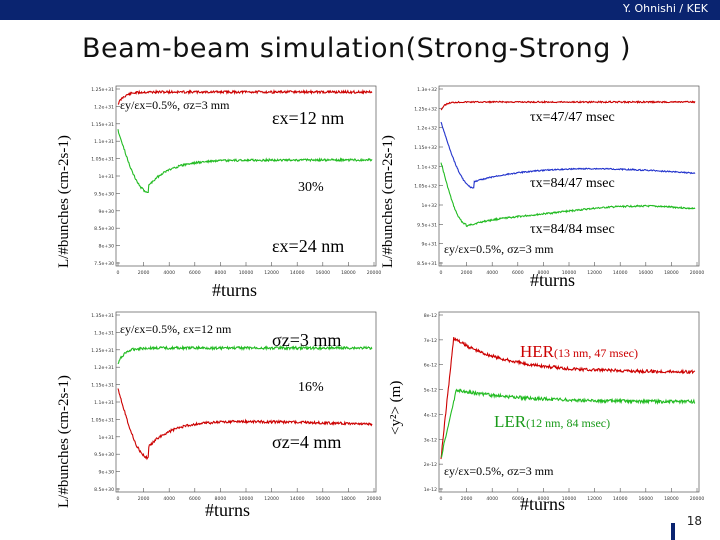  What do you see at coordinates (542, 504) in the screenshot?
I see `br-xlabel: #turns` at bounding box center [542, 504].